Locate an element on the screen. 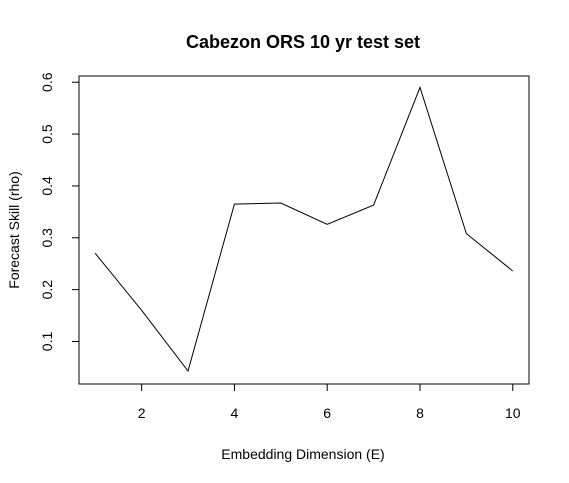 This screenshot has height=483, width=569. y-tick-label: 0.1 is located at coordinates (47, 342).